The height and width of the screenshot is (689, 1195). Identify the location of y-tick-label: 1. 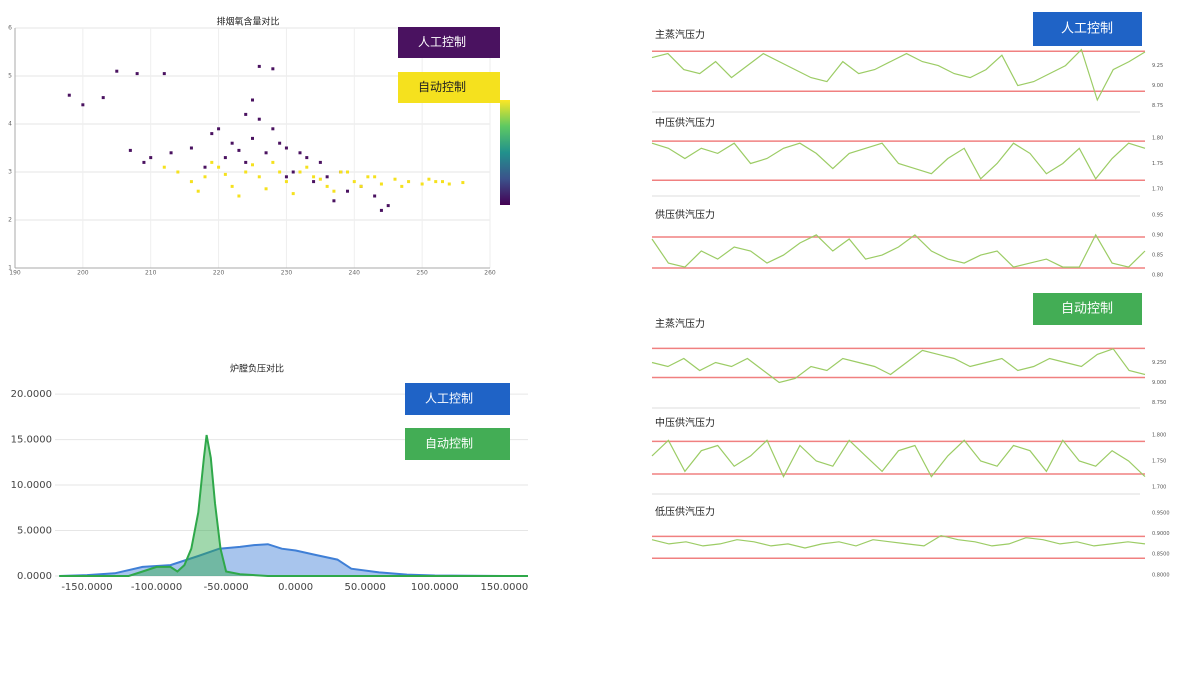
(10, 268).